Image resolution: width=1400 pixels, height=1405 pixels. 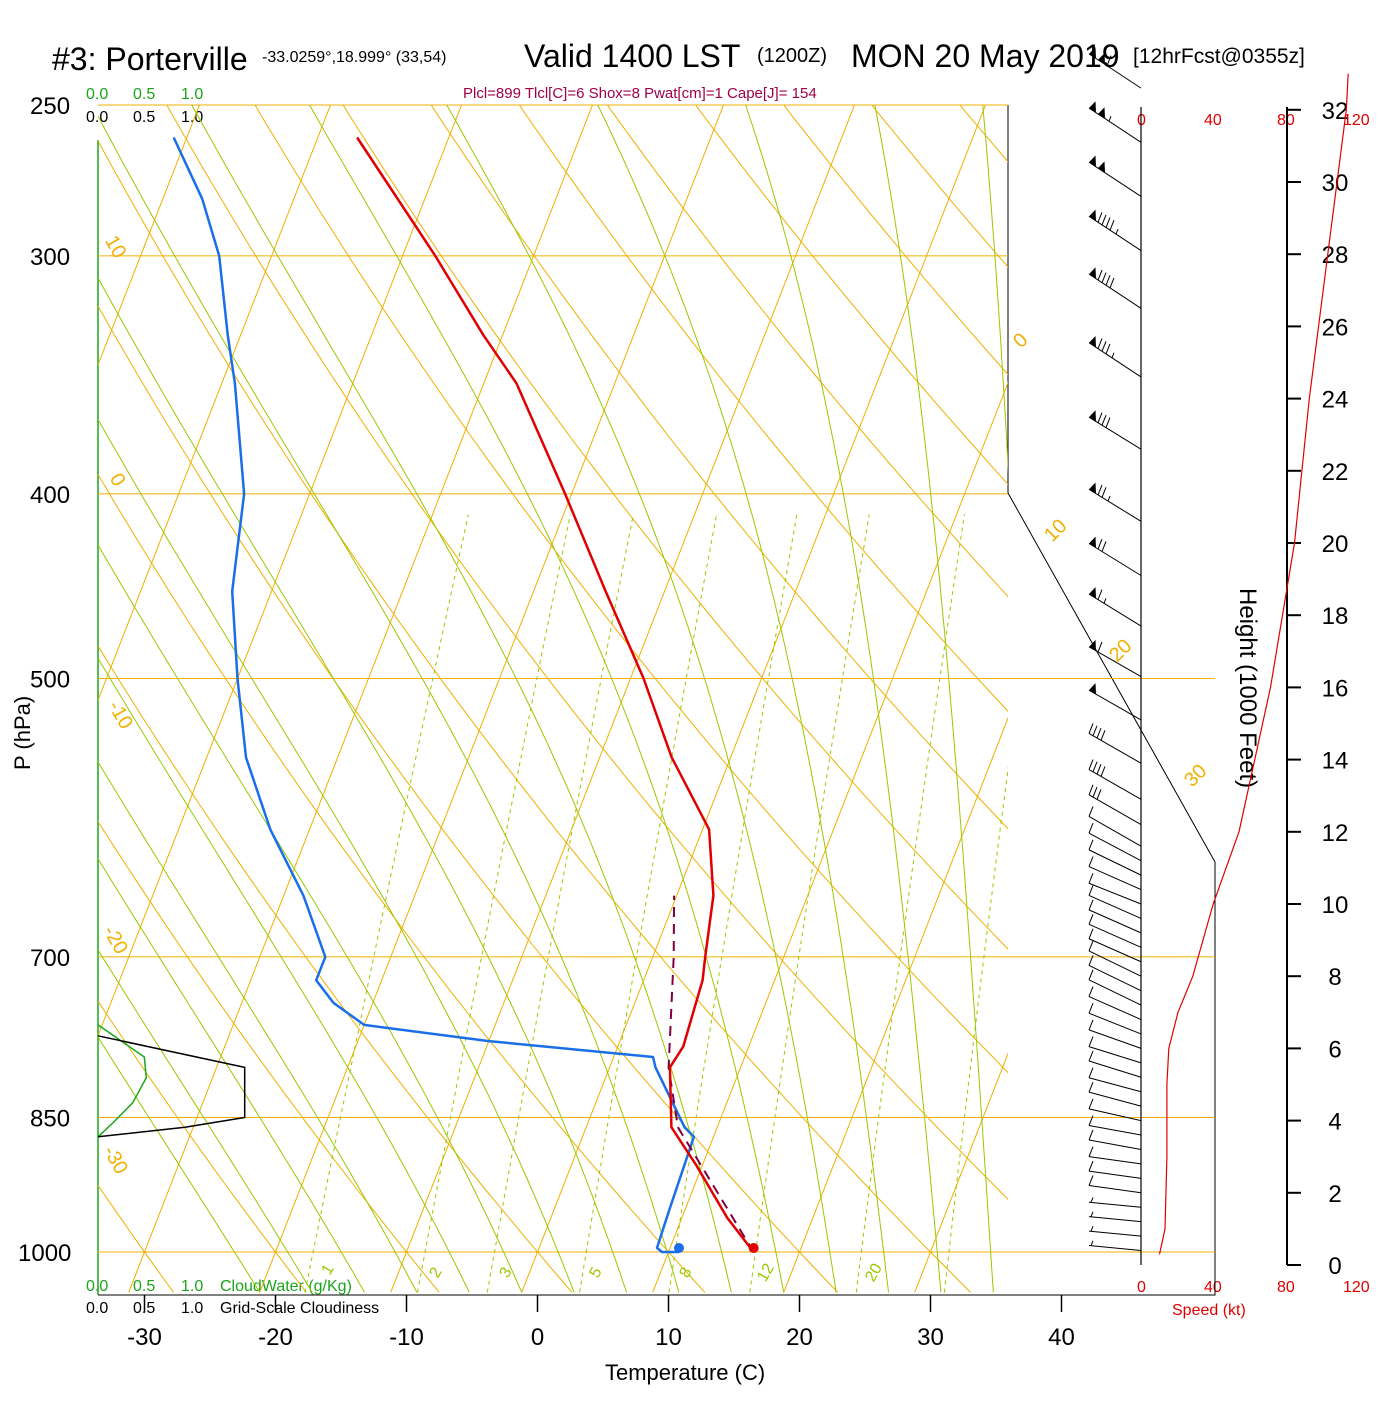 I want to click on cloudwater-tick-bot-1: 0.5, so click(x=144, y=1286).